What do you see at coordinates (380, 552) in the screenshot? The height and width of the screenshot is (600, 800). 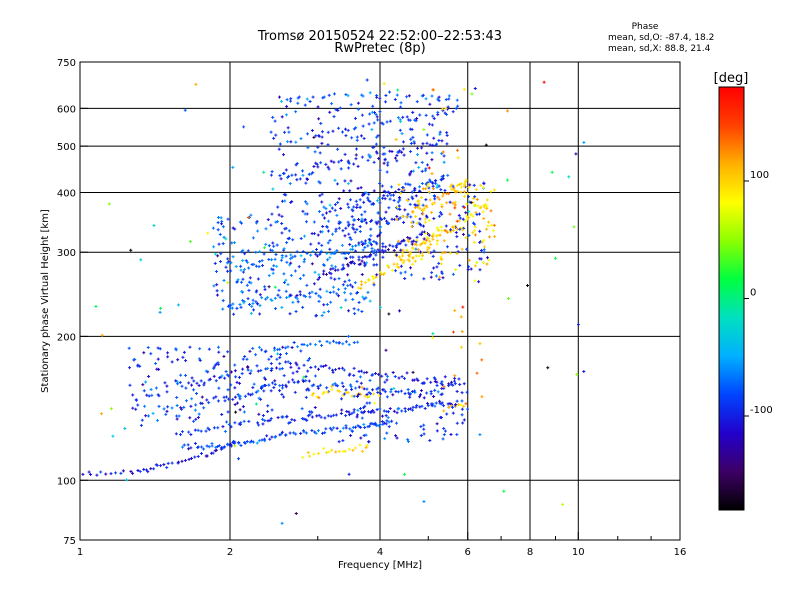 I see `x-tick-label: 4` at bounding box center [380, 552].